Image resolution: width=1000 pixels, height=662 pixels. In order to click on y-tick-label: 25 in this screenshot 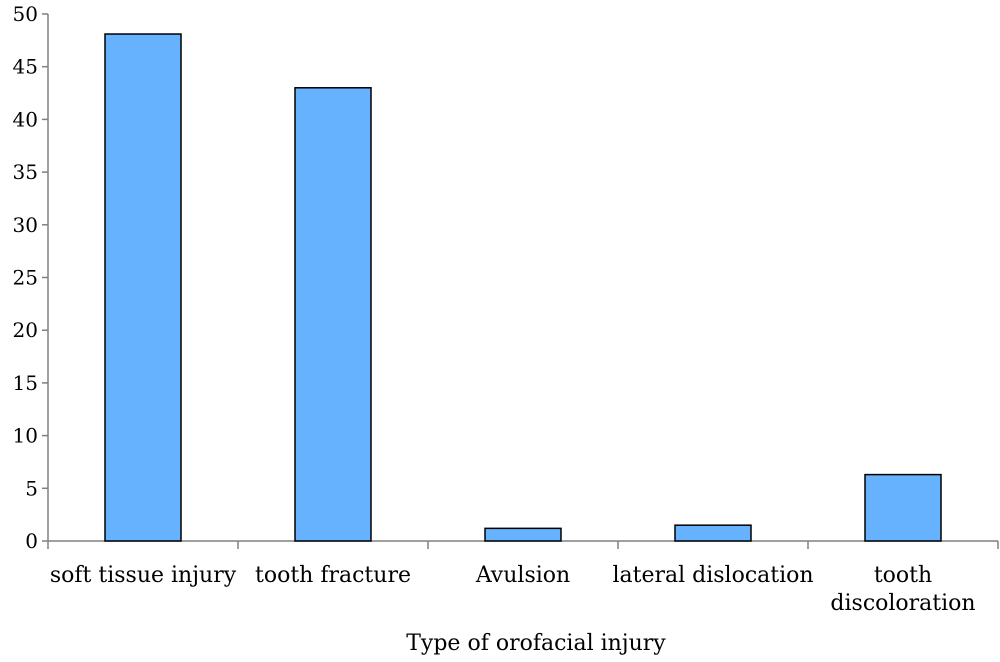, I will do `click(25, 278)`.